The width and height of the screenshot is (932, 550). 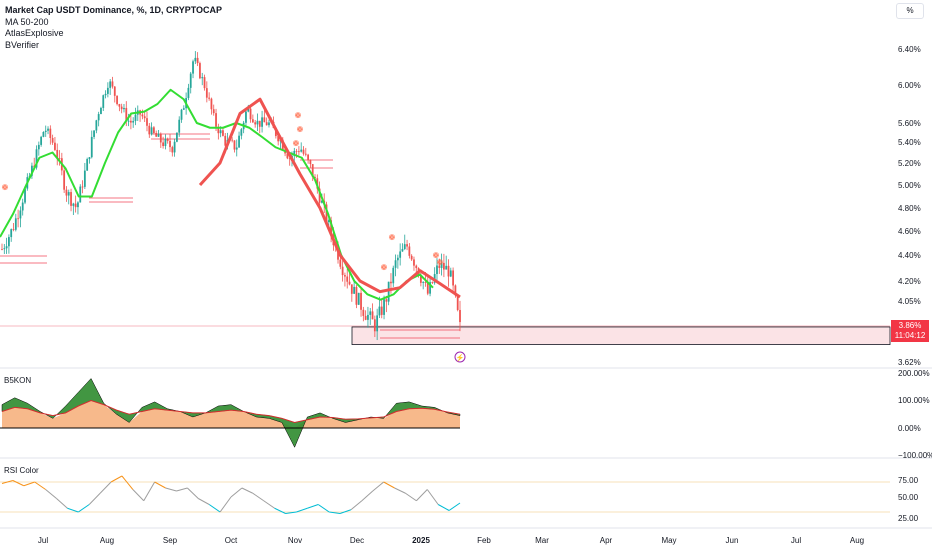 I want to click on indicator-bverifier: BVerifier, so click(x=22, y=45).